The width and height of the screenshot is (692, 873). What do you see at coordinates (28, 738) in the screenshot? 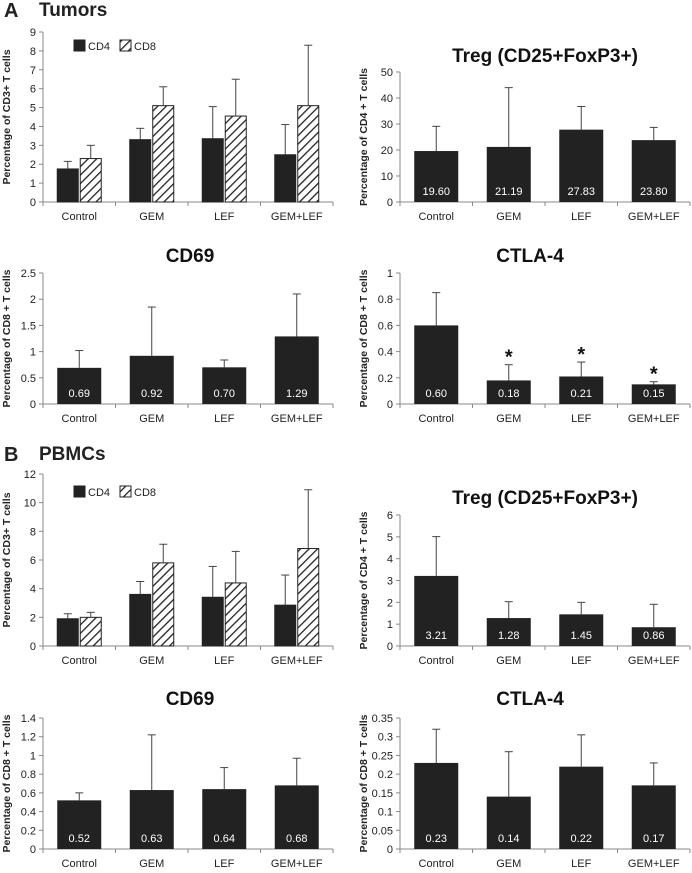
I see `y-tick-label: 1.2` at bounding box center [28, 738].